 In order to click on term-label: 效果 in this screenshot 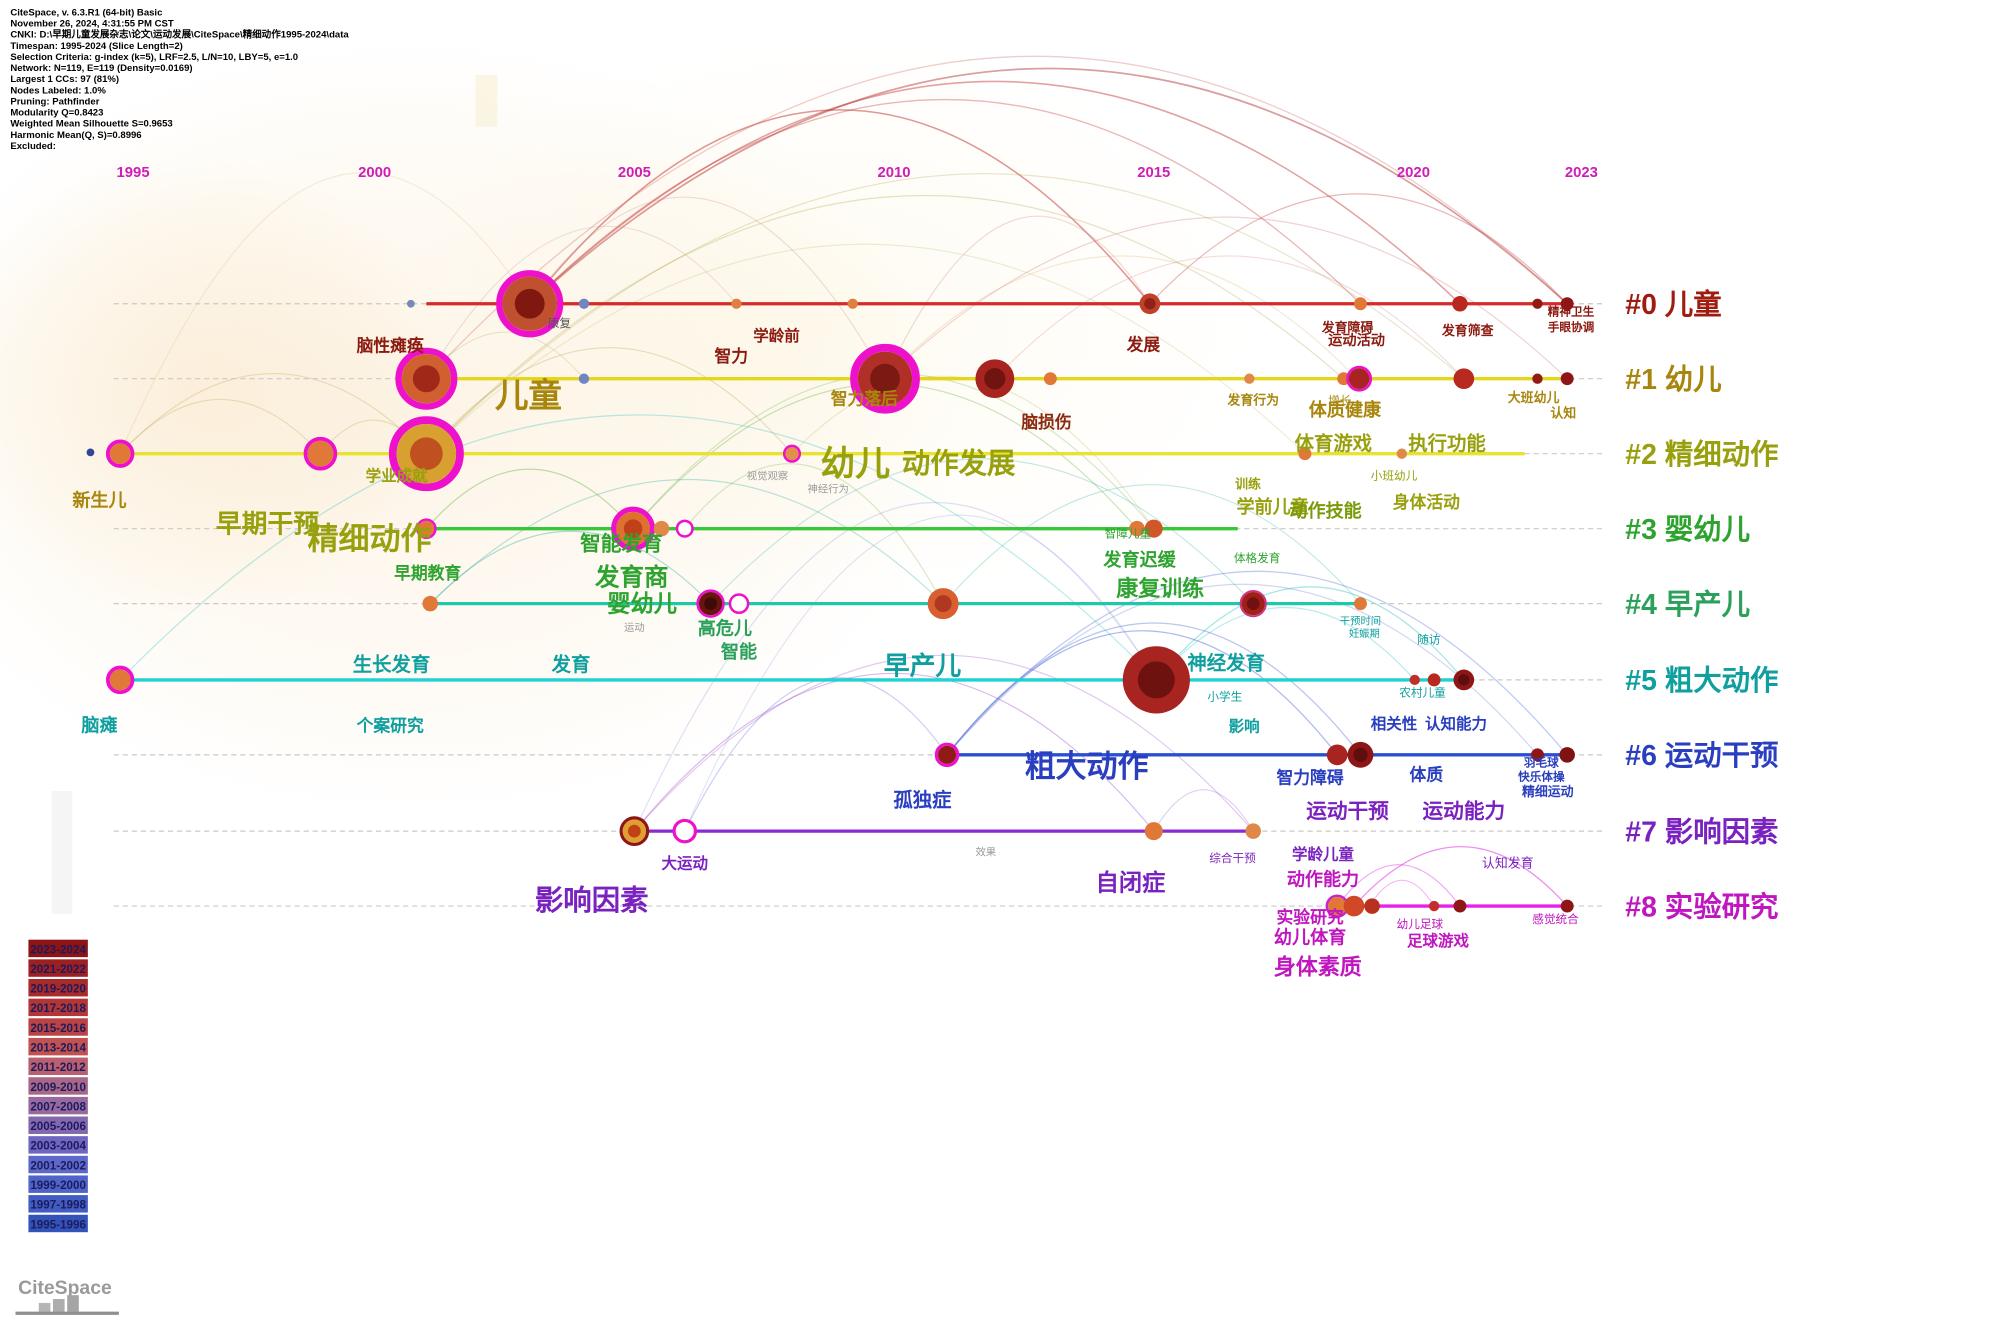, I will do `click(985, 852)`.